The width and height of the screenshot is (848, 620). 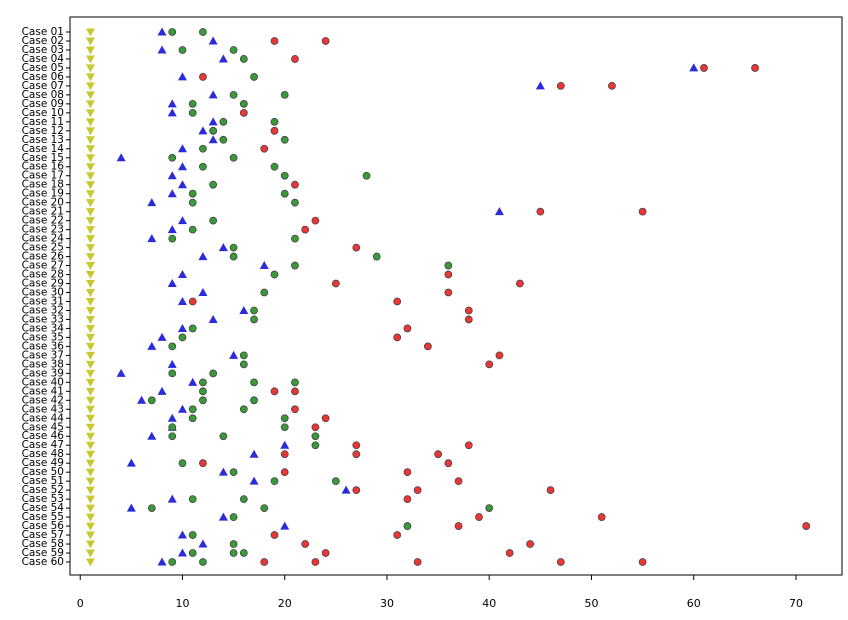 What do you see at coordinates (43, 203) in the screenshot?
I see `y-tick-label: Case 20` at bounding box center [43, 203].